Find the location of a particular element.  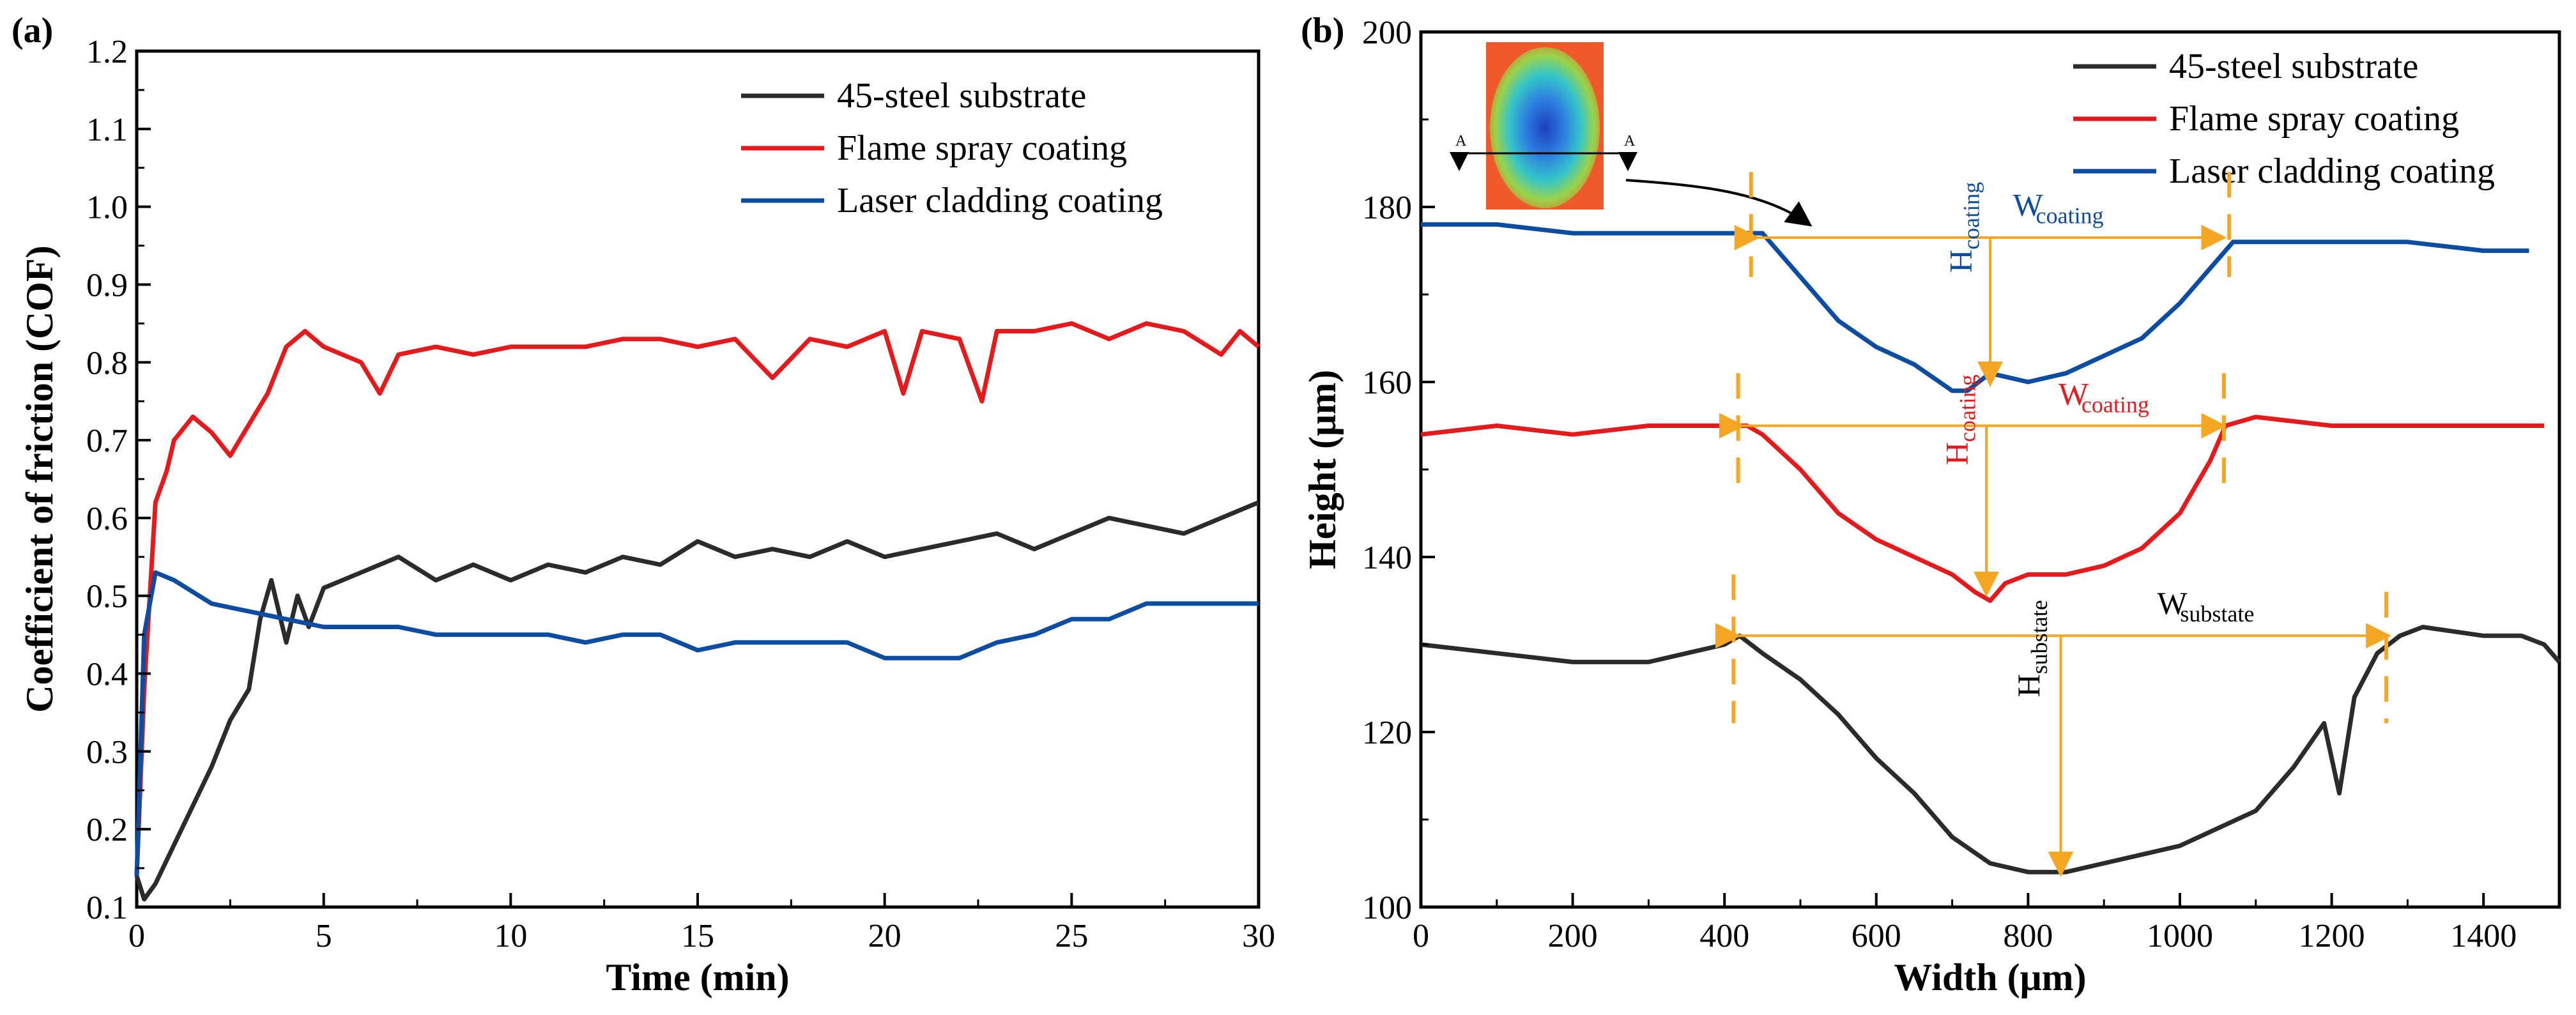

y-tick-label: 0.9 is located at coordinates (107, 285).